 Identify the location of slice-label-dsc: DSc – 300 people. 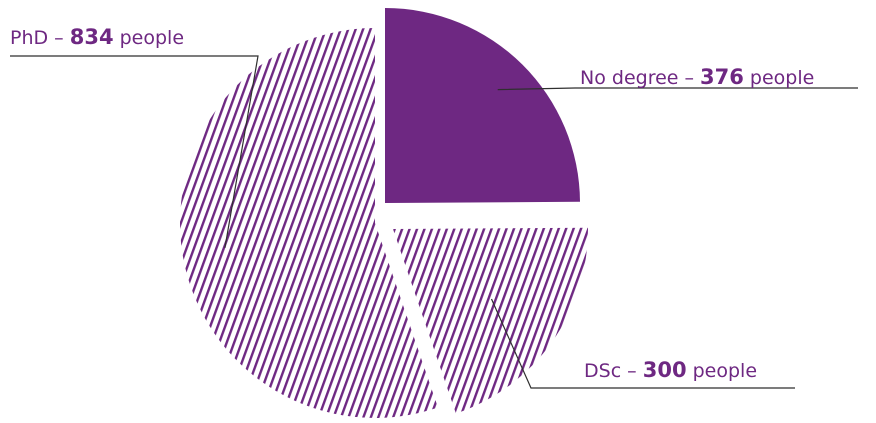
(670, 370).